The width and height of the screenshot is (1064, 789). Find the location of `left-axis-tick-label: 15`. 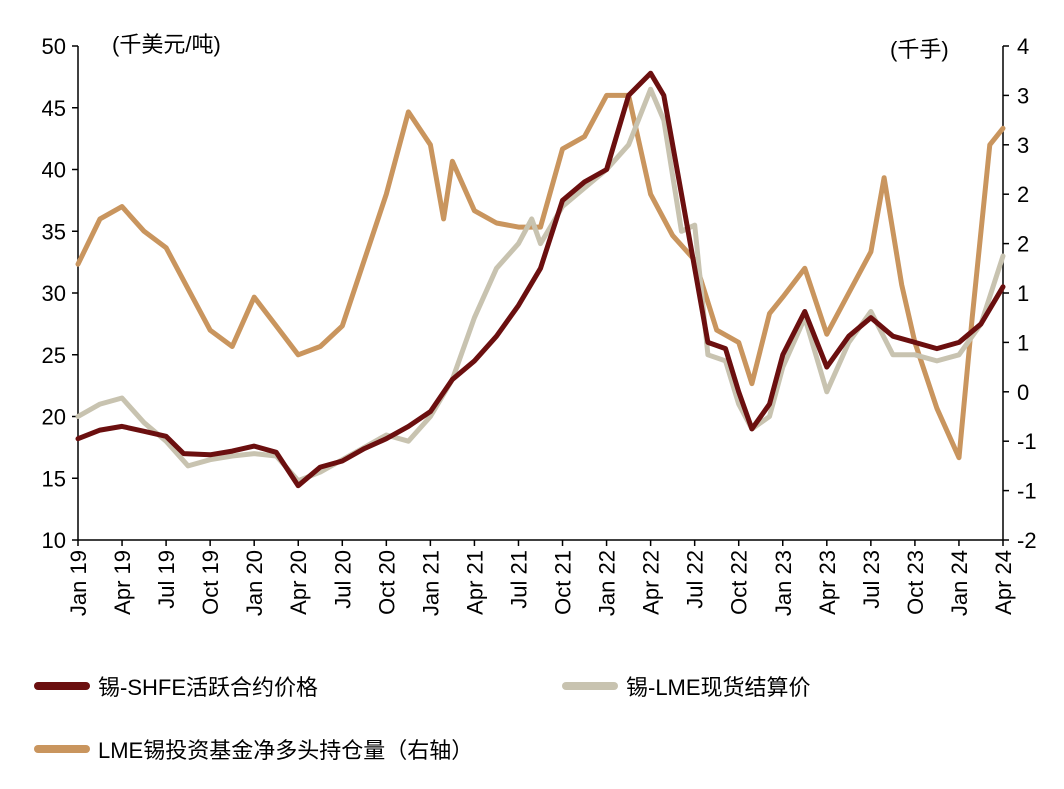

left-axis-tick-label: 15 is located at coordinates (54, 478).